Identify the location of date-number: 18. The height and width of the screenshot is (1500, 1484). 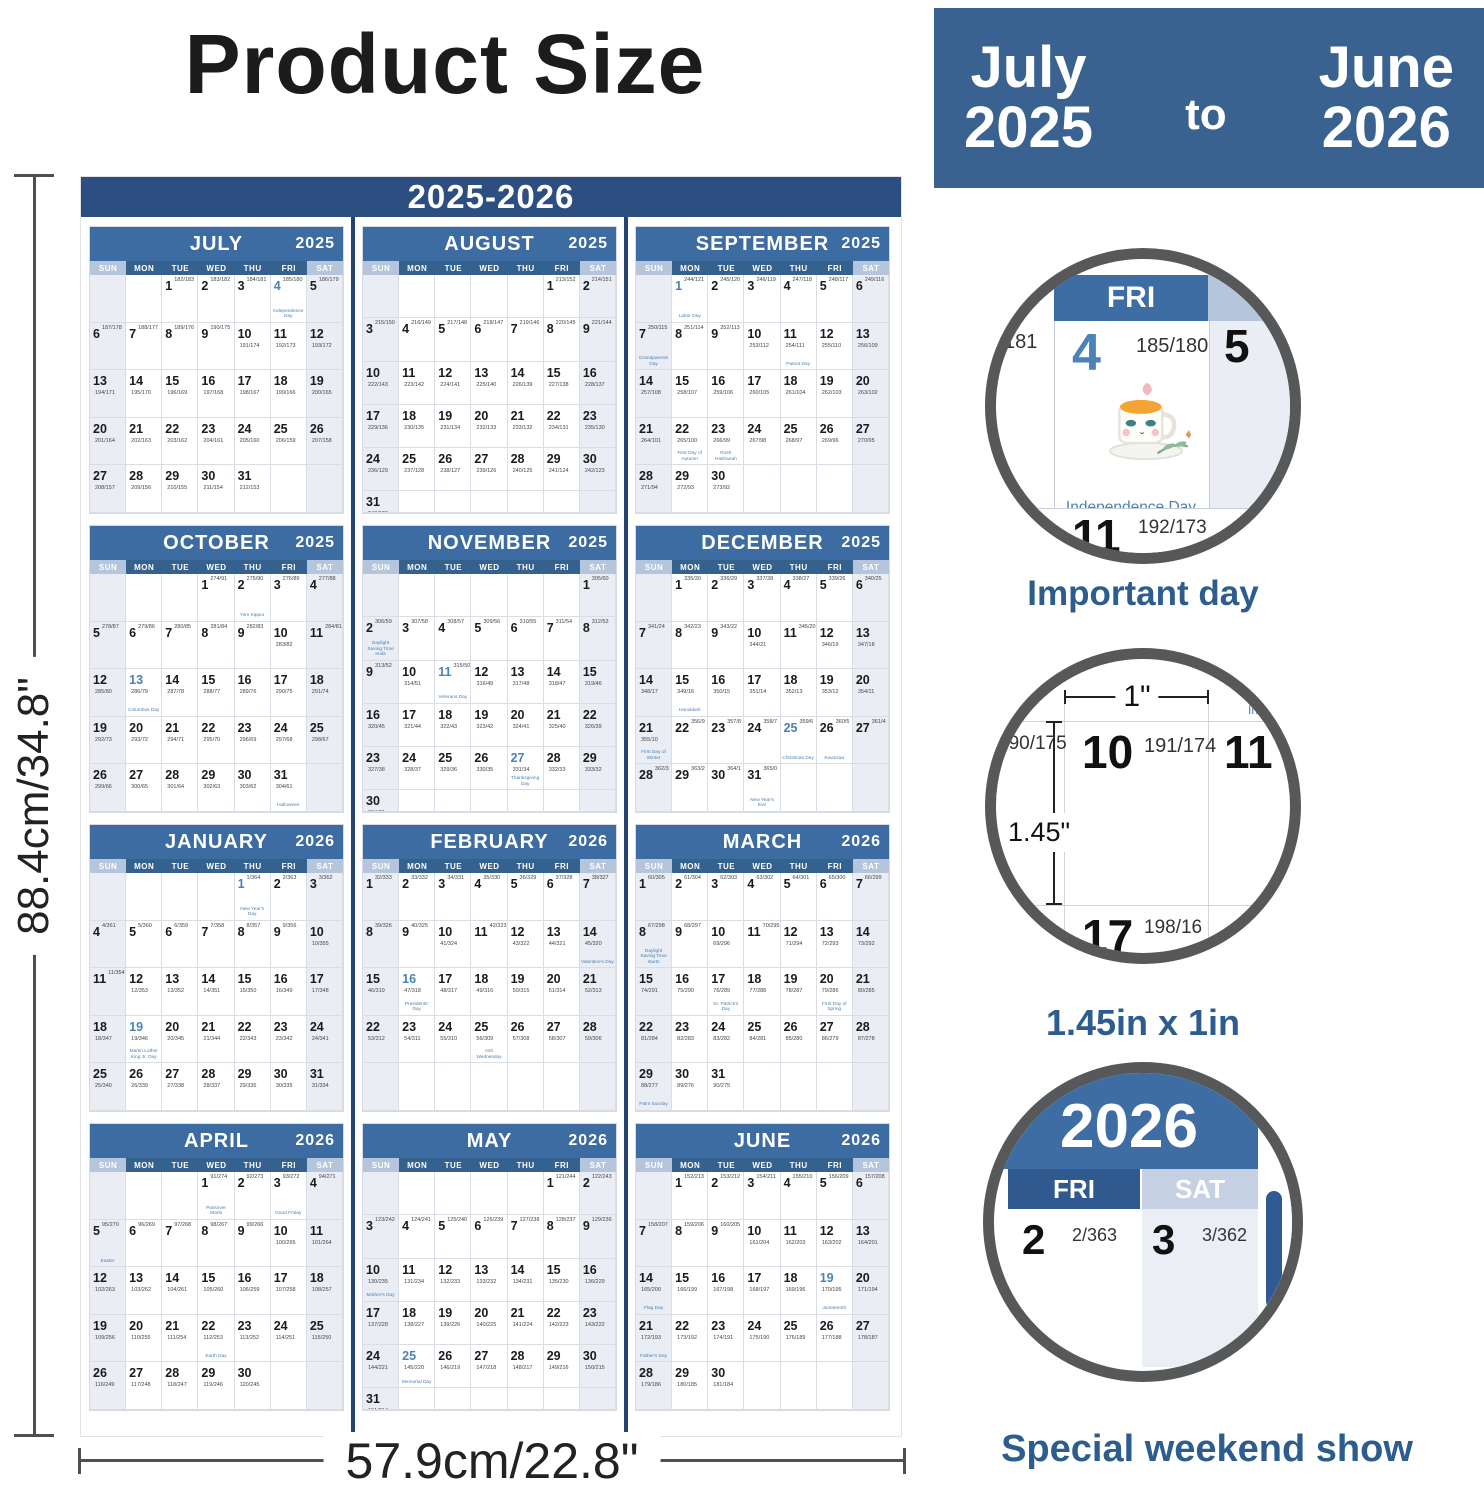
(316, 1278).